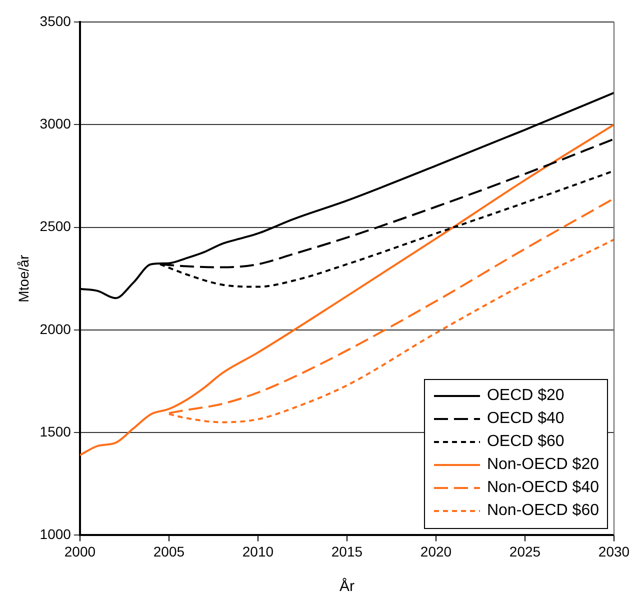 Image resolution: width=642 pixels, height=612 pixels. I want to click on legend-label: OECD $20, so click(525, 395).